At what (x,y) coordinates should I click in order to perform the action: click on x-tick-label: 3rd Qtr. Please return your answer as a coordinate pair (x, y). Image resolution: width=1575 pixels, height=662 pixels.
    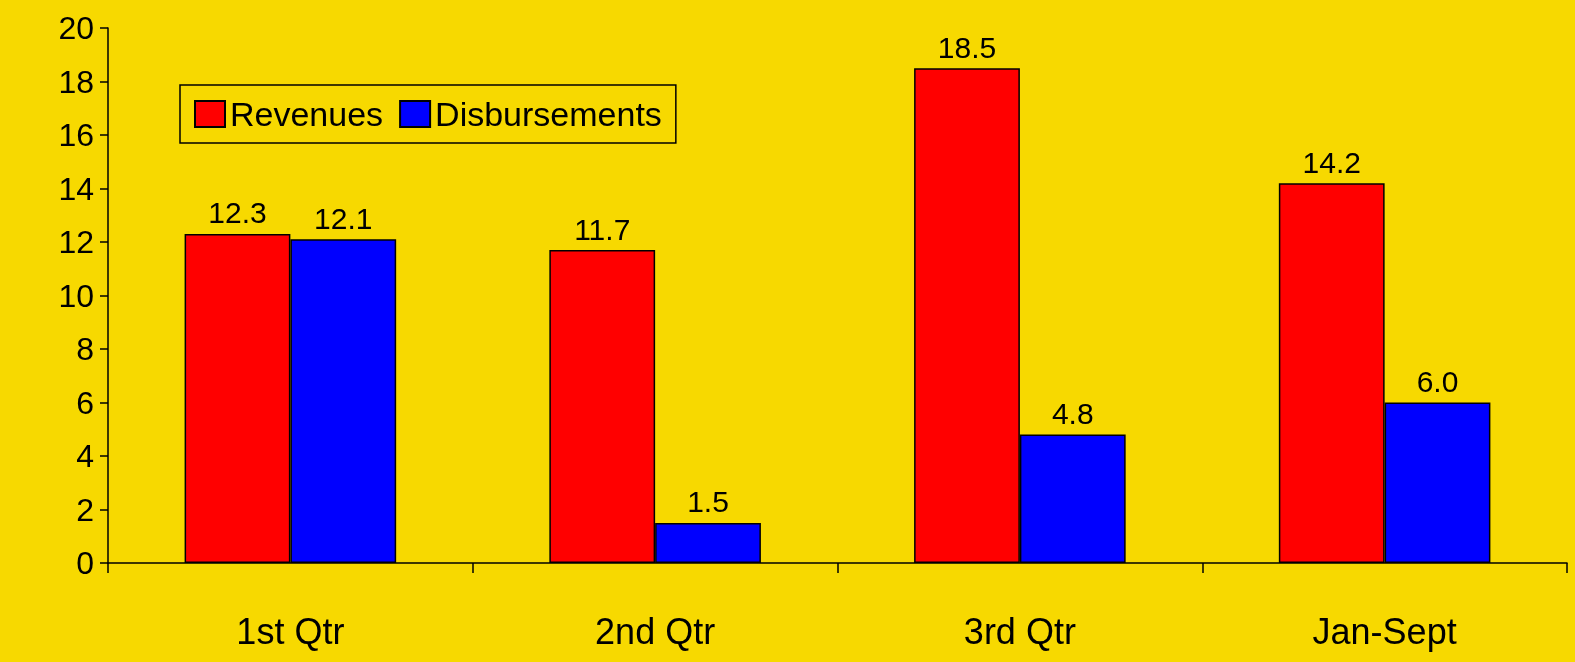
    Looking at the image, I should click on (1019, 631).